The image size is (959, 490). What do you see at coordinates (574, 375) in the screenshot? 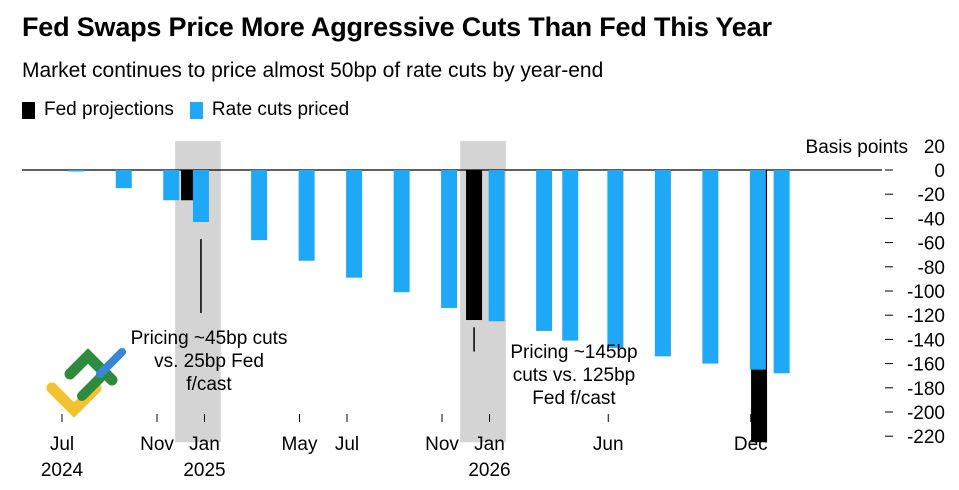
I see `annotation-2-line-2: cuts vs. 125bp` at bounding box center [574, 375].